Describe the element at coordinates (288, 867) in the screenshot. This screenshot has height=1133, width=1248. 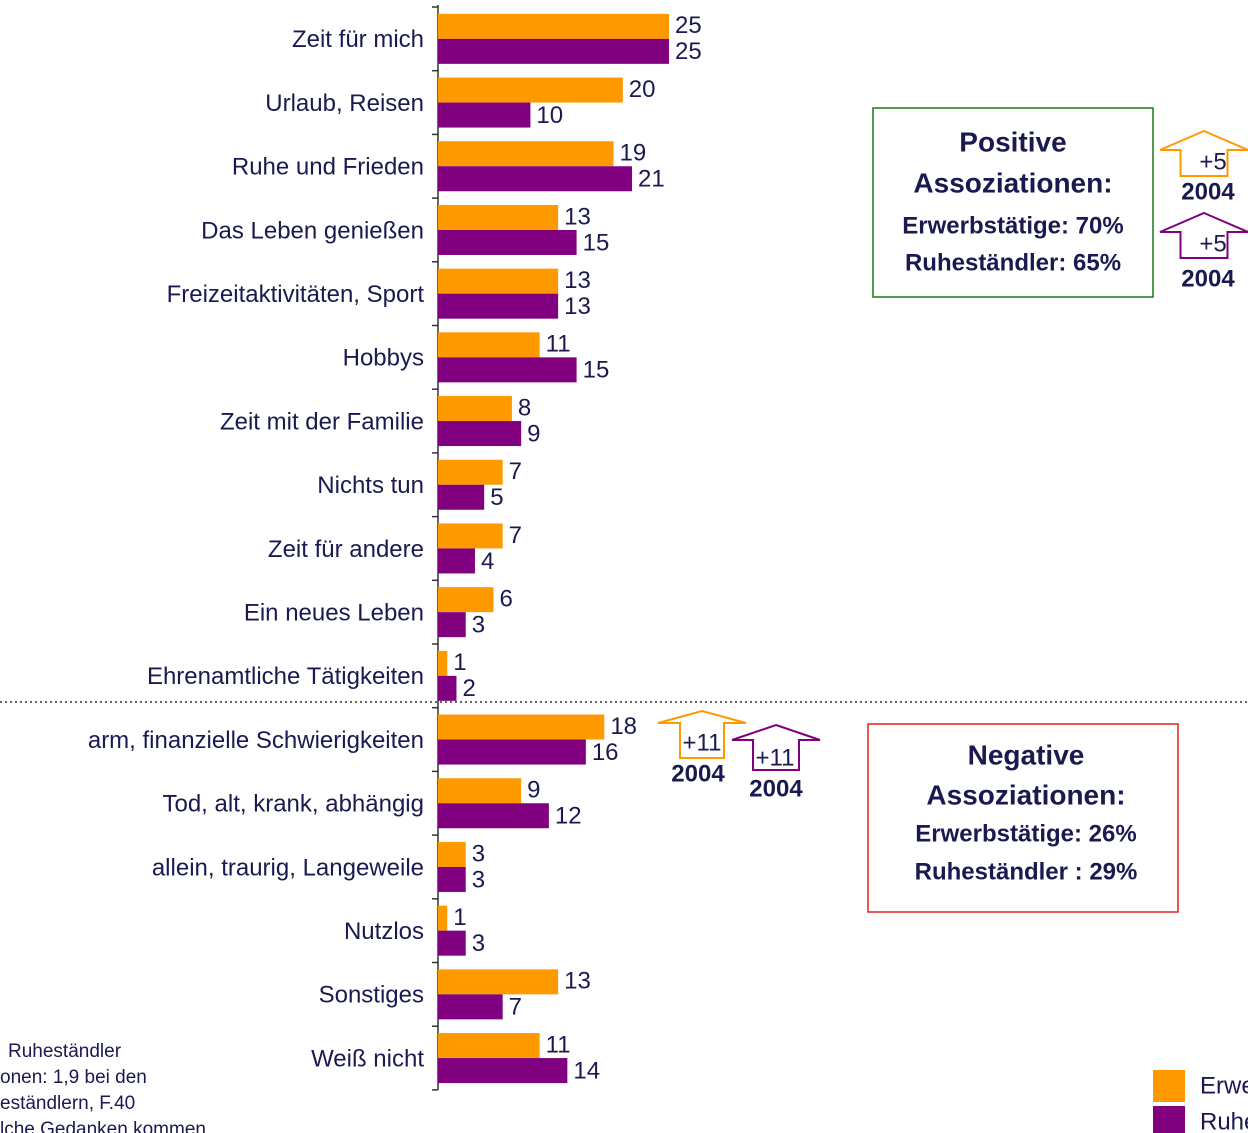
I see `category-label: allein, traurig, Langeweile` at that location.